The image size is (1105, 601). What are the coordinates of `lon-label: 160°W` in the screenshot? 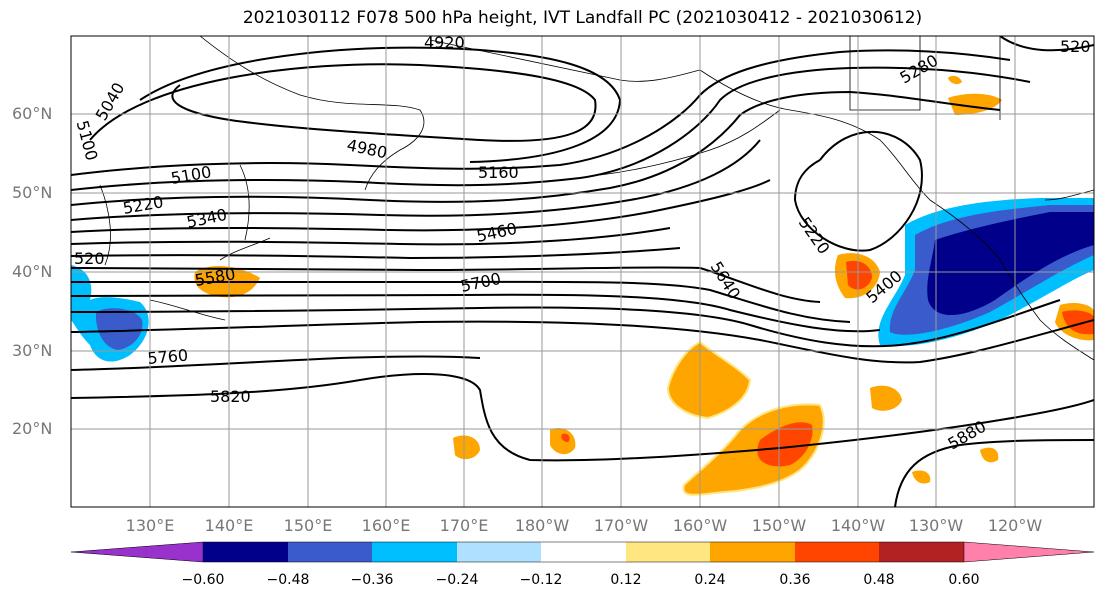 It's located at (700, 525).